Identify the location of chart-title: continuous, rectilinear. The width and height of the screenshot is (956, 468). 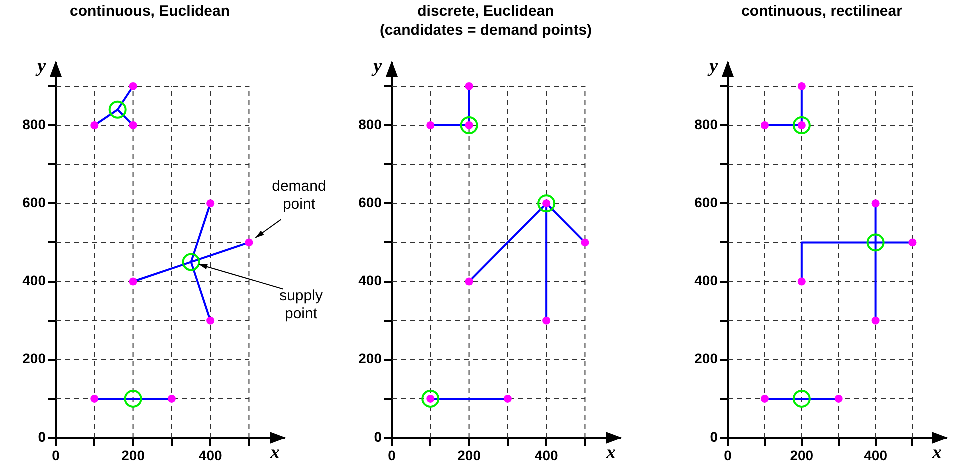
(822, 11).